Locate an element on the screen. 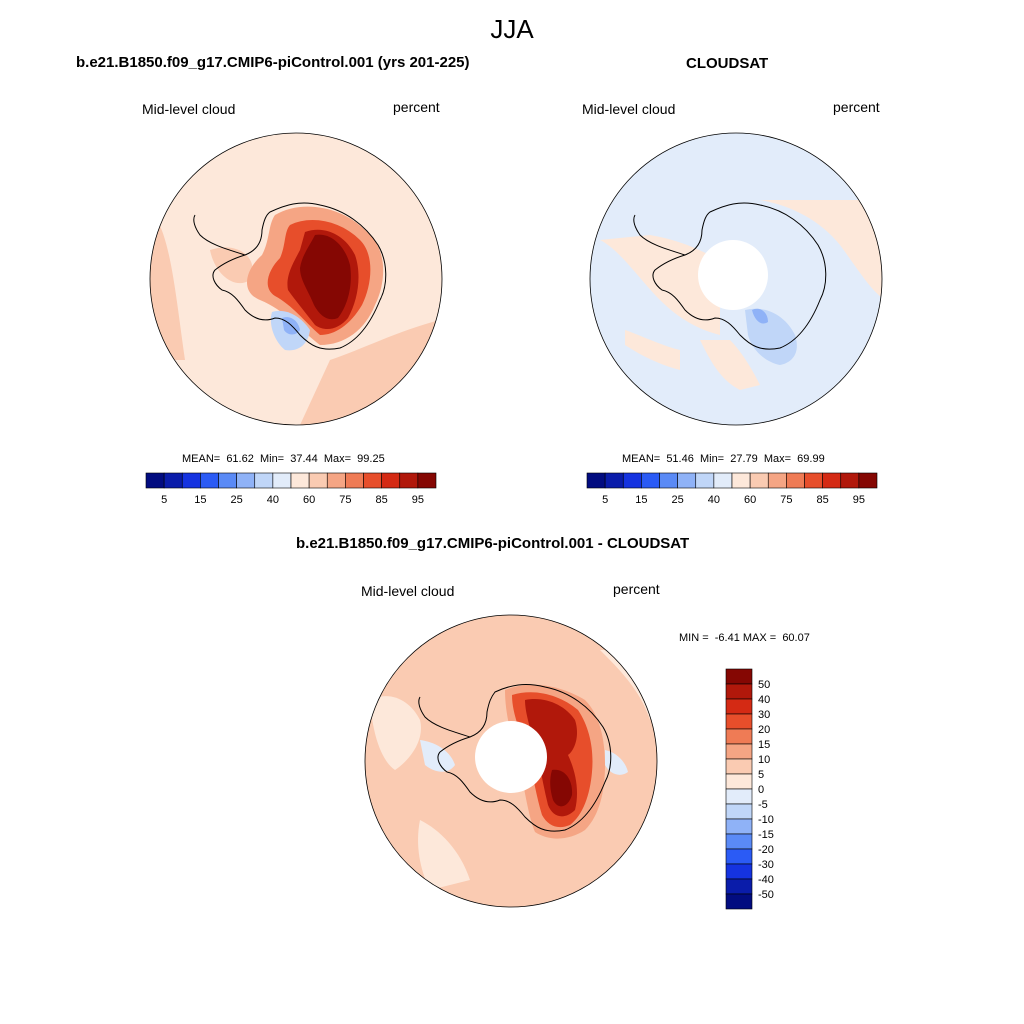 The image size is (1024, 1024). panel-2-colorbar: 5 15 25 40 60 75 85 95 is located at coordinates (732, 489).